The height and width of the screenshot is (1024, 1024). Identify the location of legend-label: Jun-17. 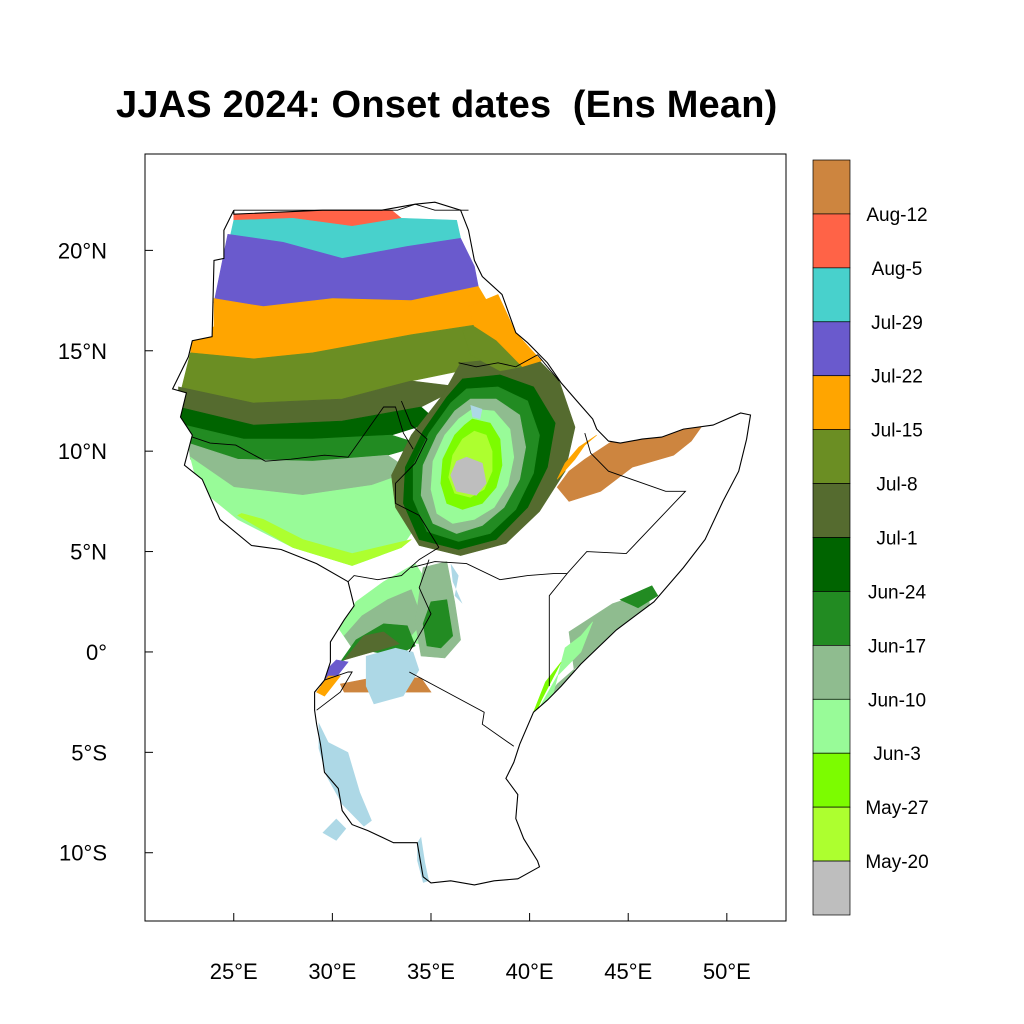
(897, 646).